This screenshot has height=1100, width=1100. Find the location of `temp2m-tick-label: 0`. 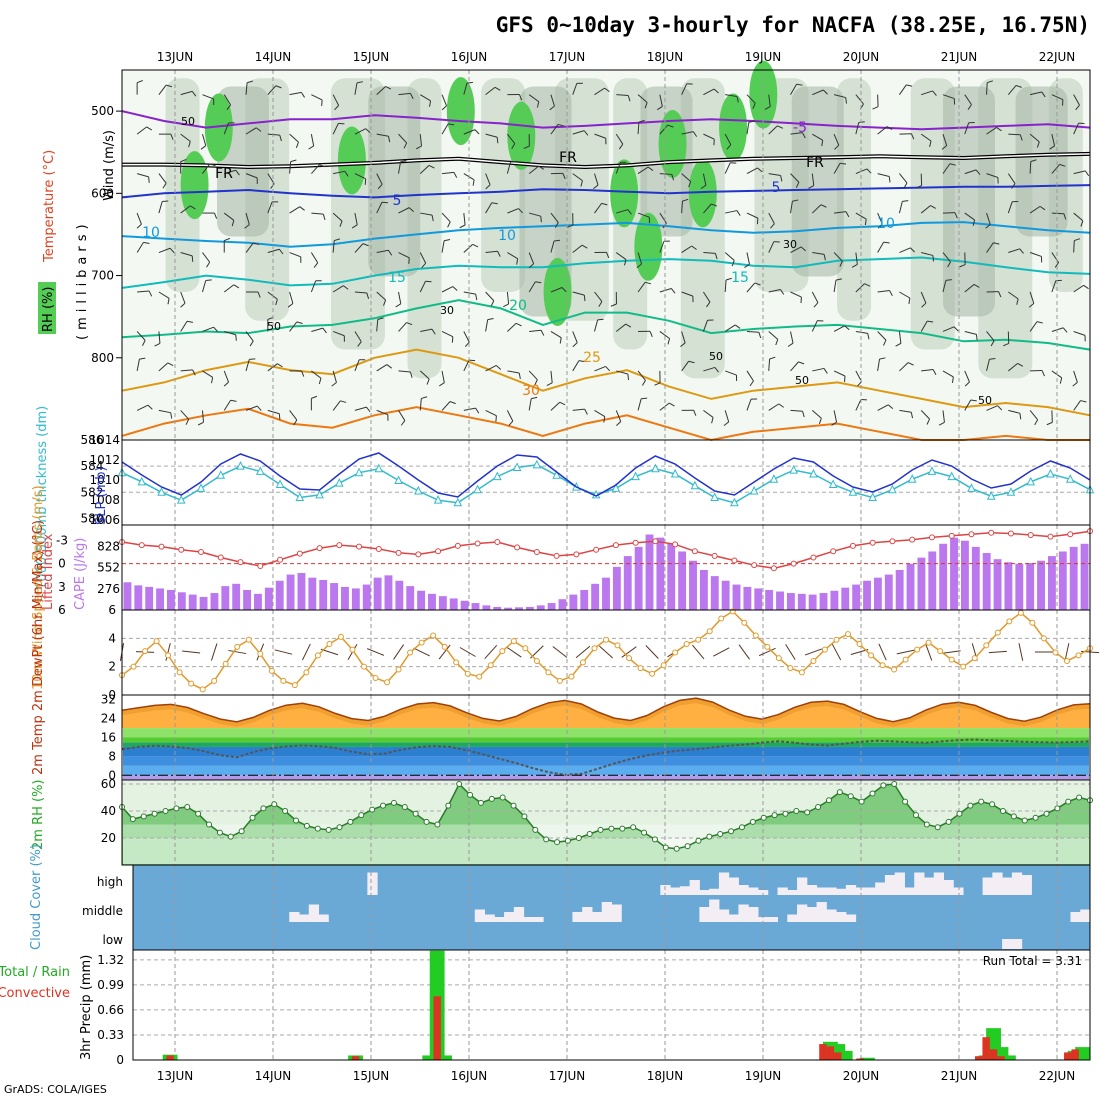

temp2m-tick-label: 0 is located at coordinates (112, 775).